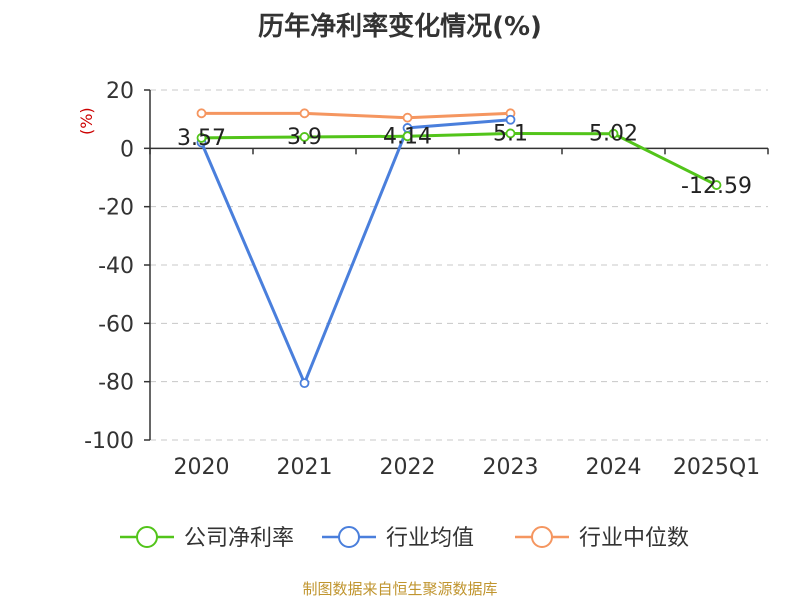  Describe the element at coordinates (109, 441) in the screenshot. I see `y-tick-label: -100` at that location.